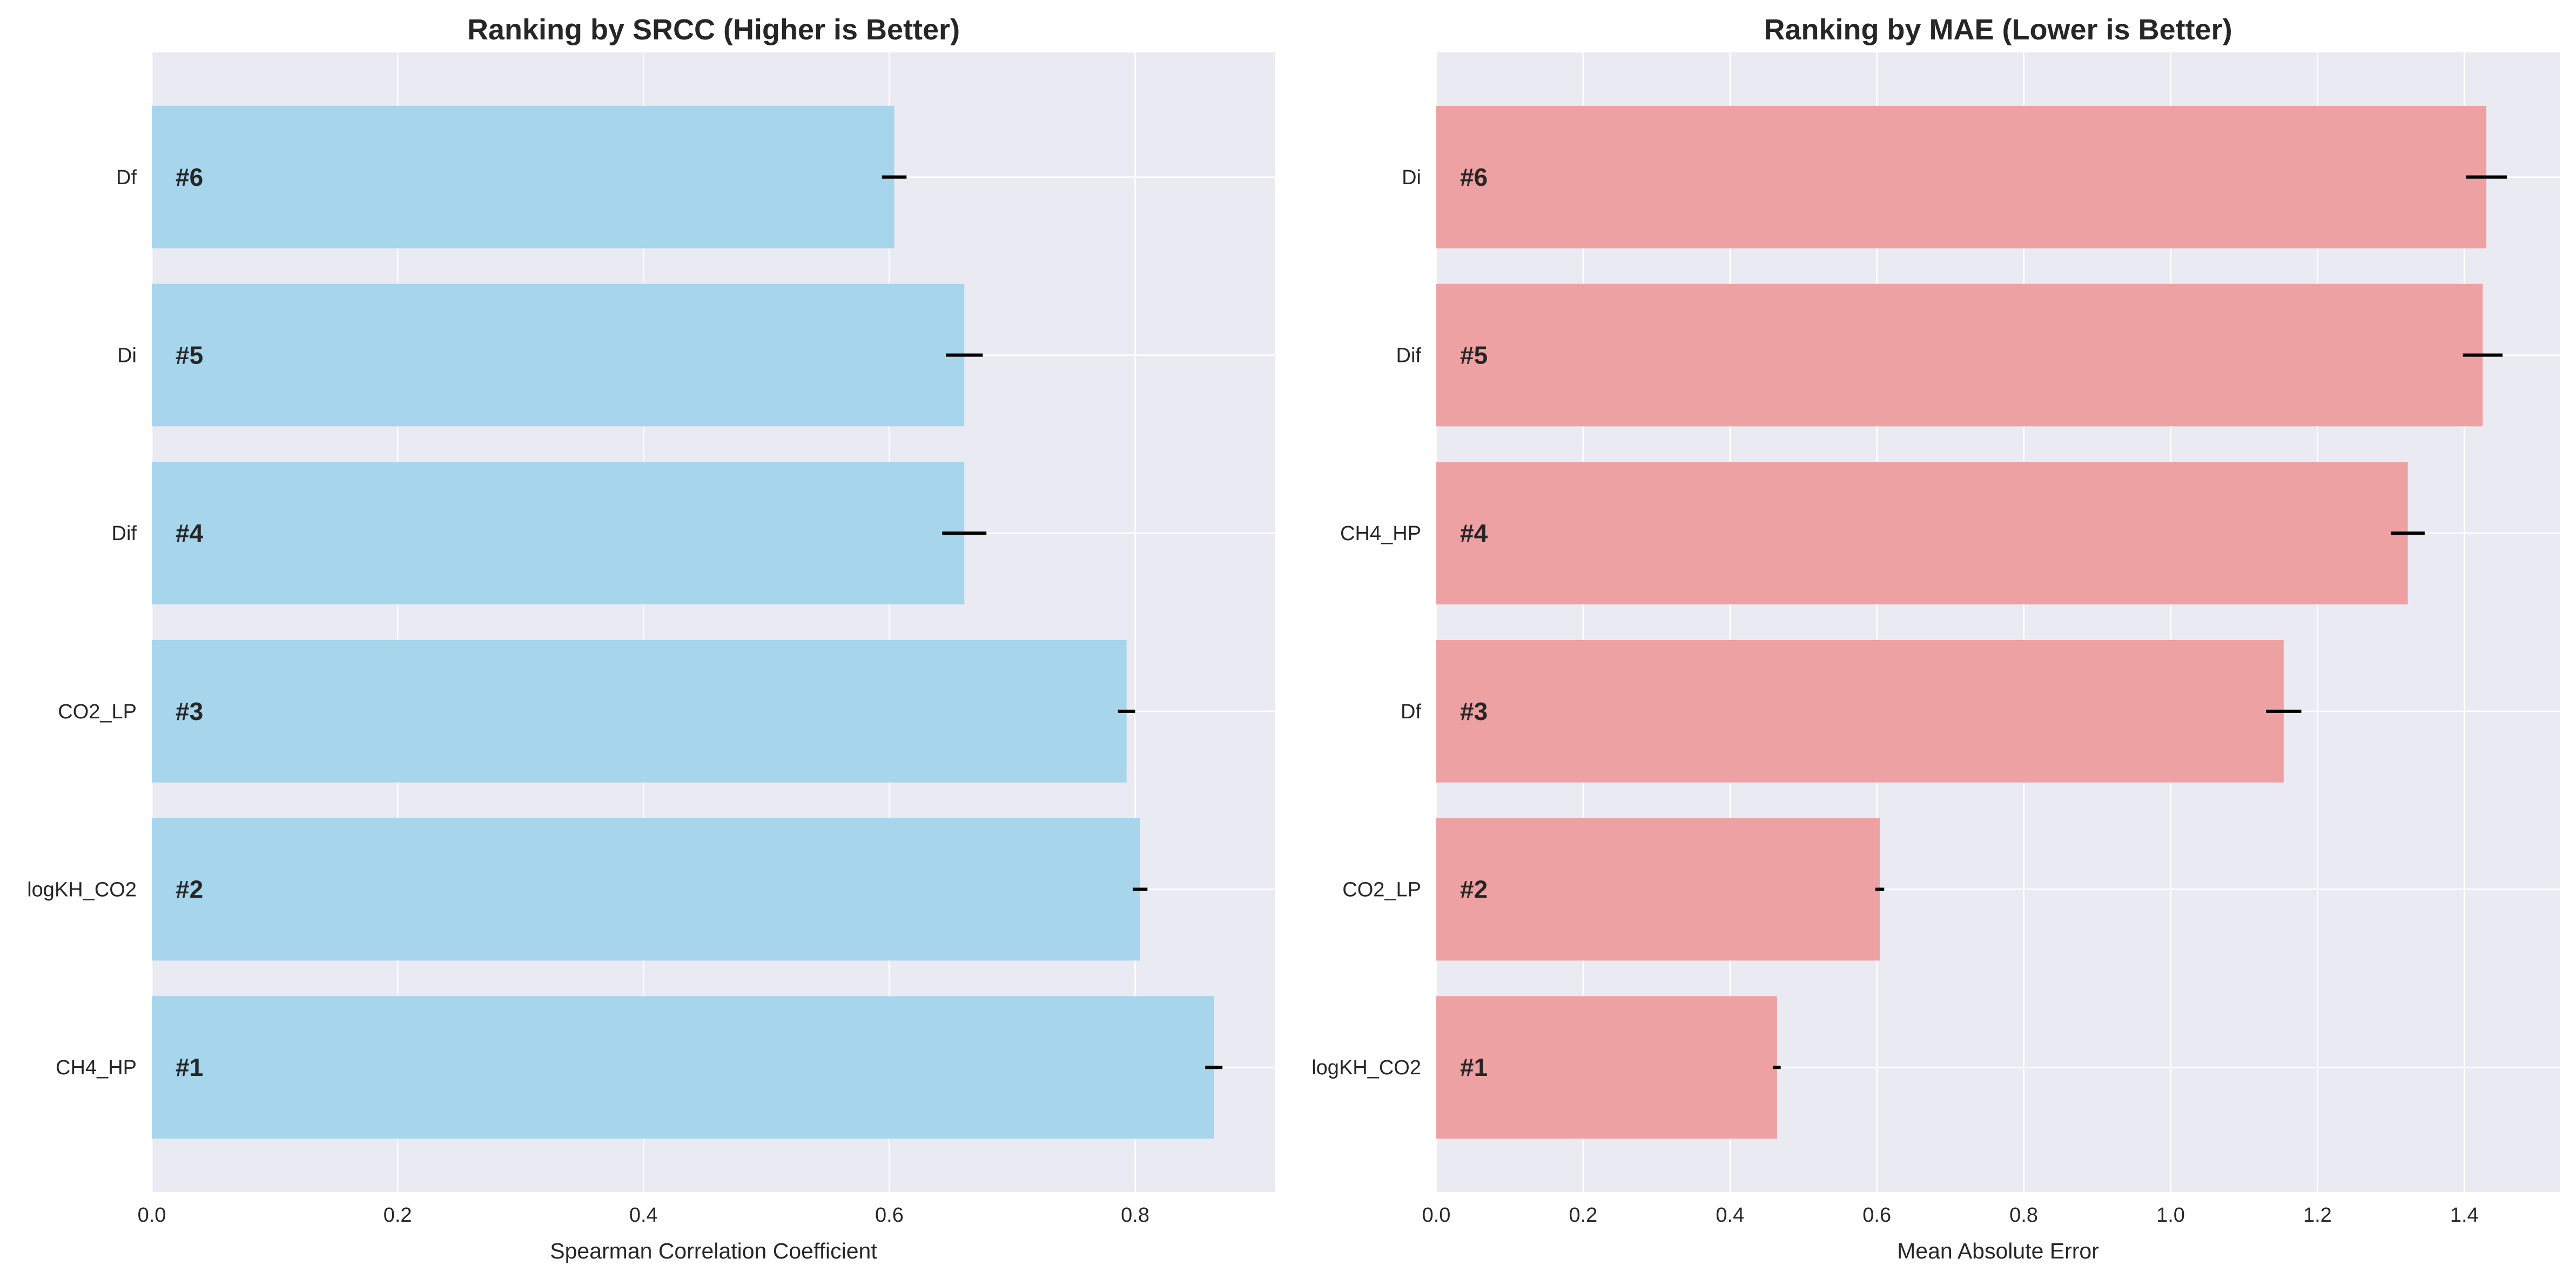 Image resolution: width=2576 pixels, height=1279 pixels. I want to click on srcc-error-bars, so click(1052, 622).